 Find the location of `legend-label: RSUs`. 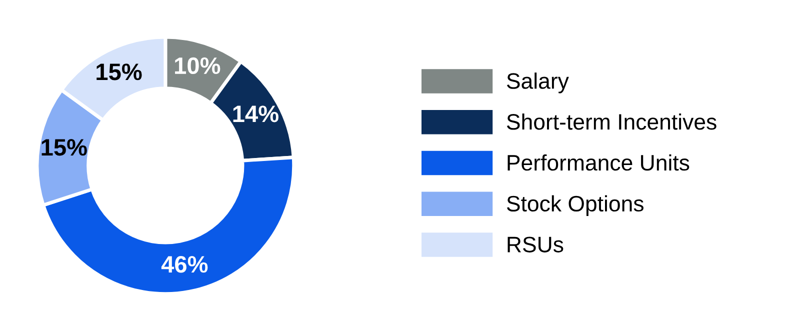

legend-label: RSUs is located at coordinates (536, 244).